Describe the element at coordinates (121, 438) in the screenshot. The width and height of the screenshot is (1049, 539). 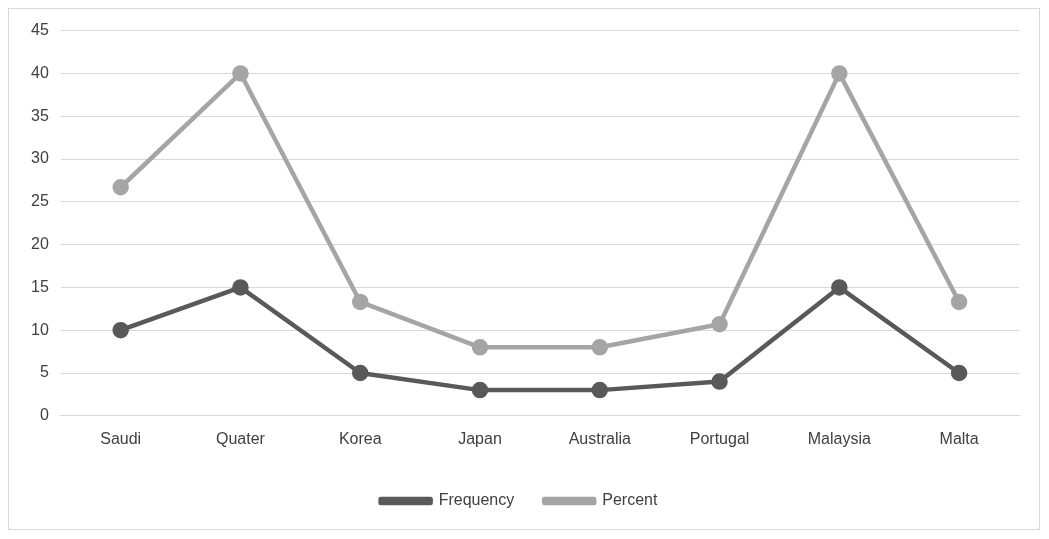
I see `x-tick-label: Saudi` at that location.